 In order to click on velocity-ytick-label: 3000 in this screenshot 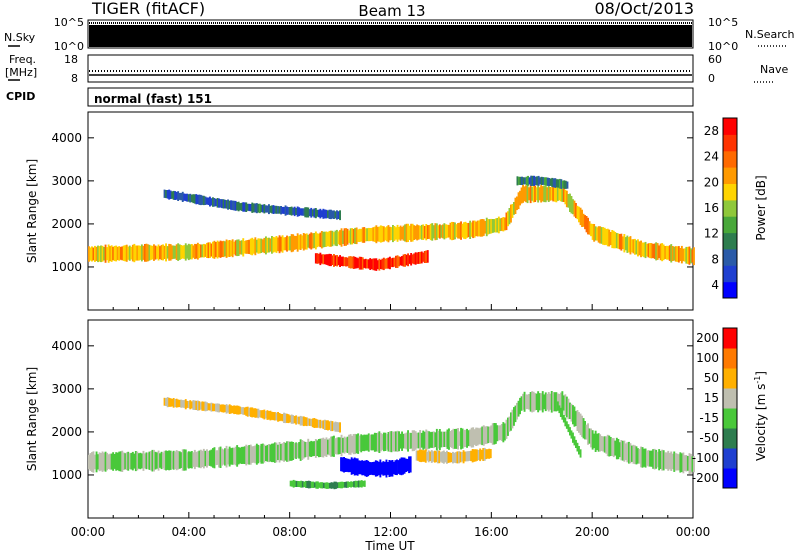, I will do `click(66, 389)`.